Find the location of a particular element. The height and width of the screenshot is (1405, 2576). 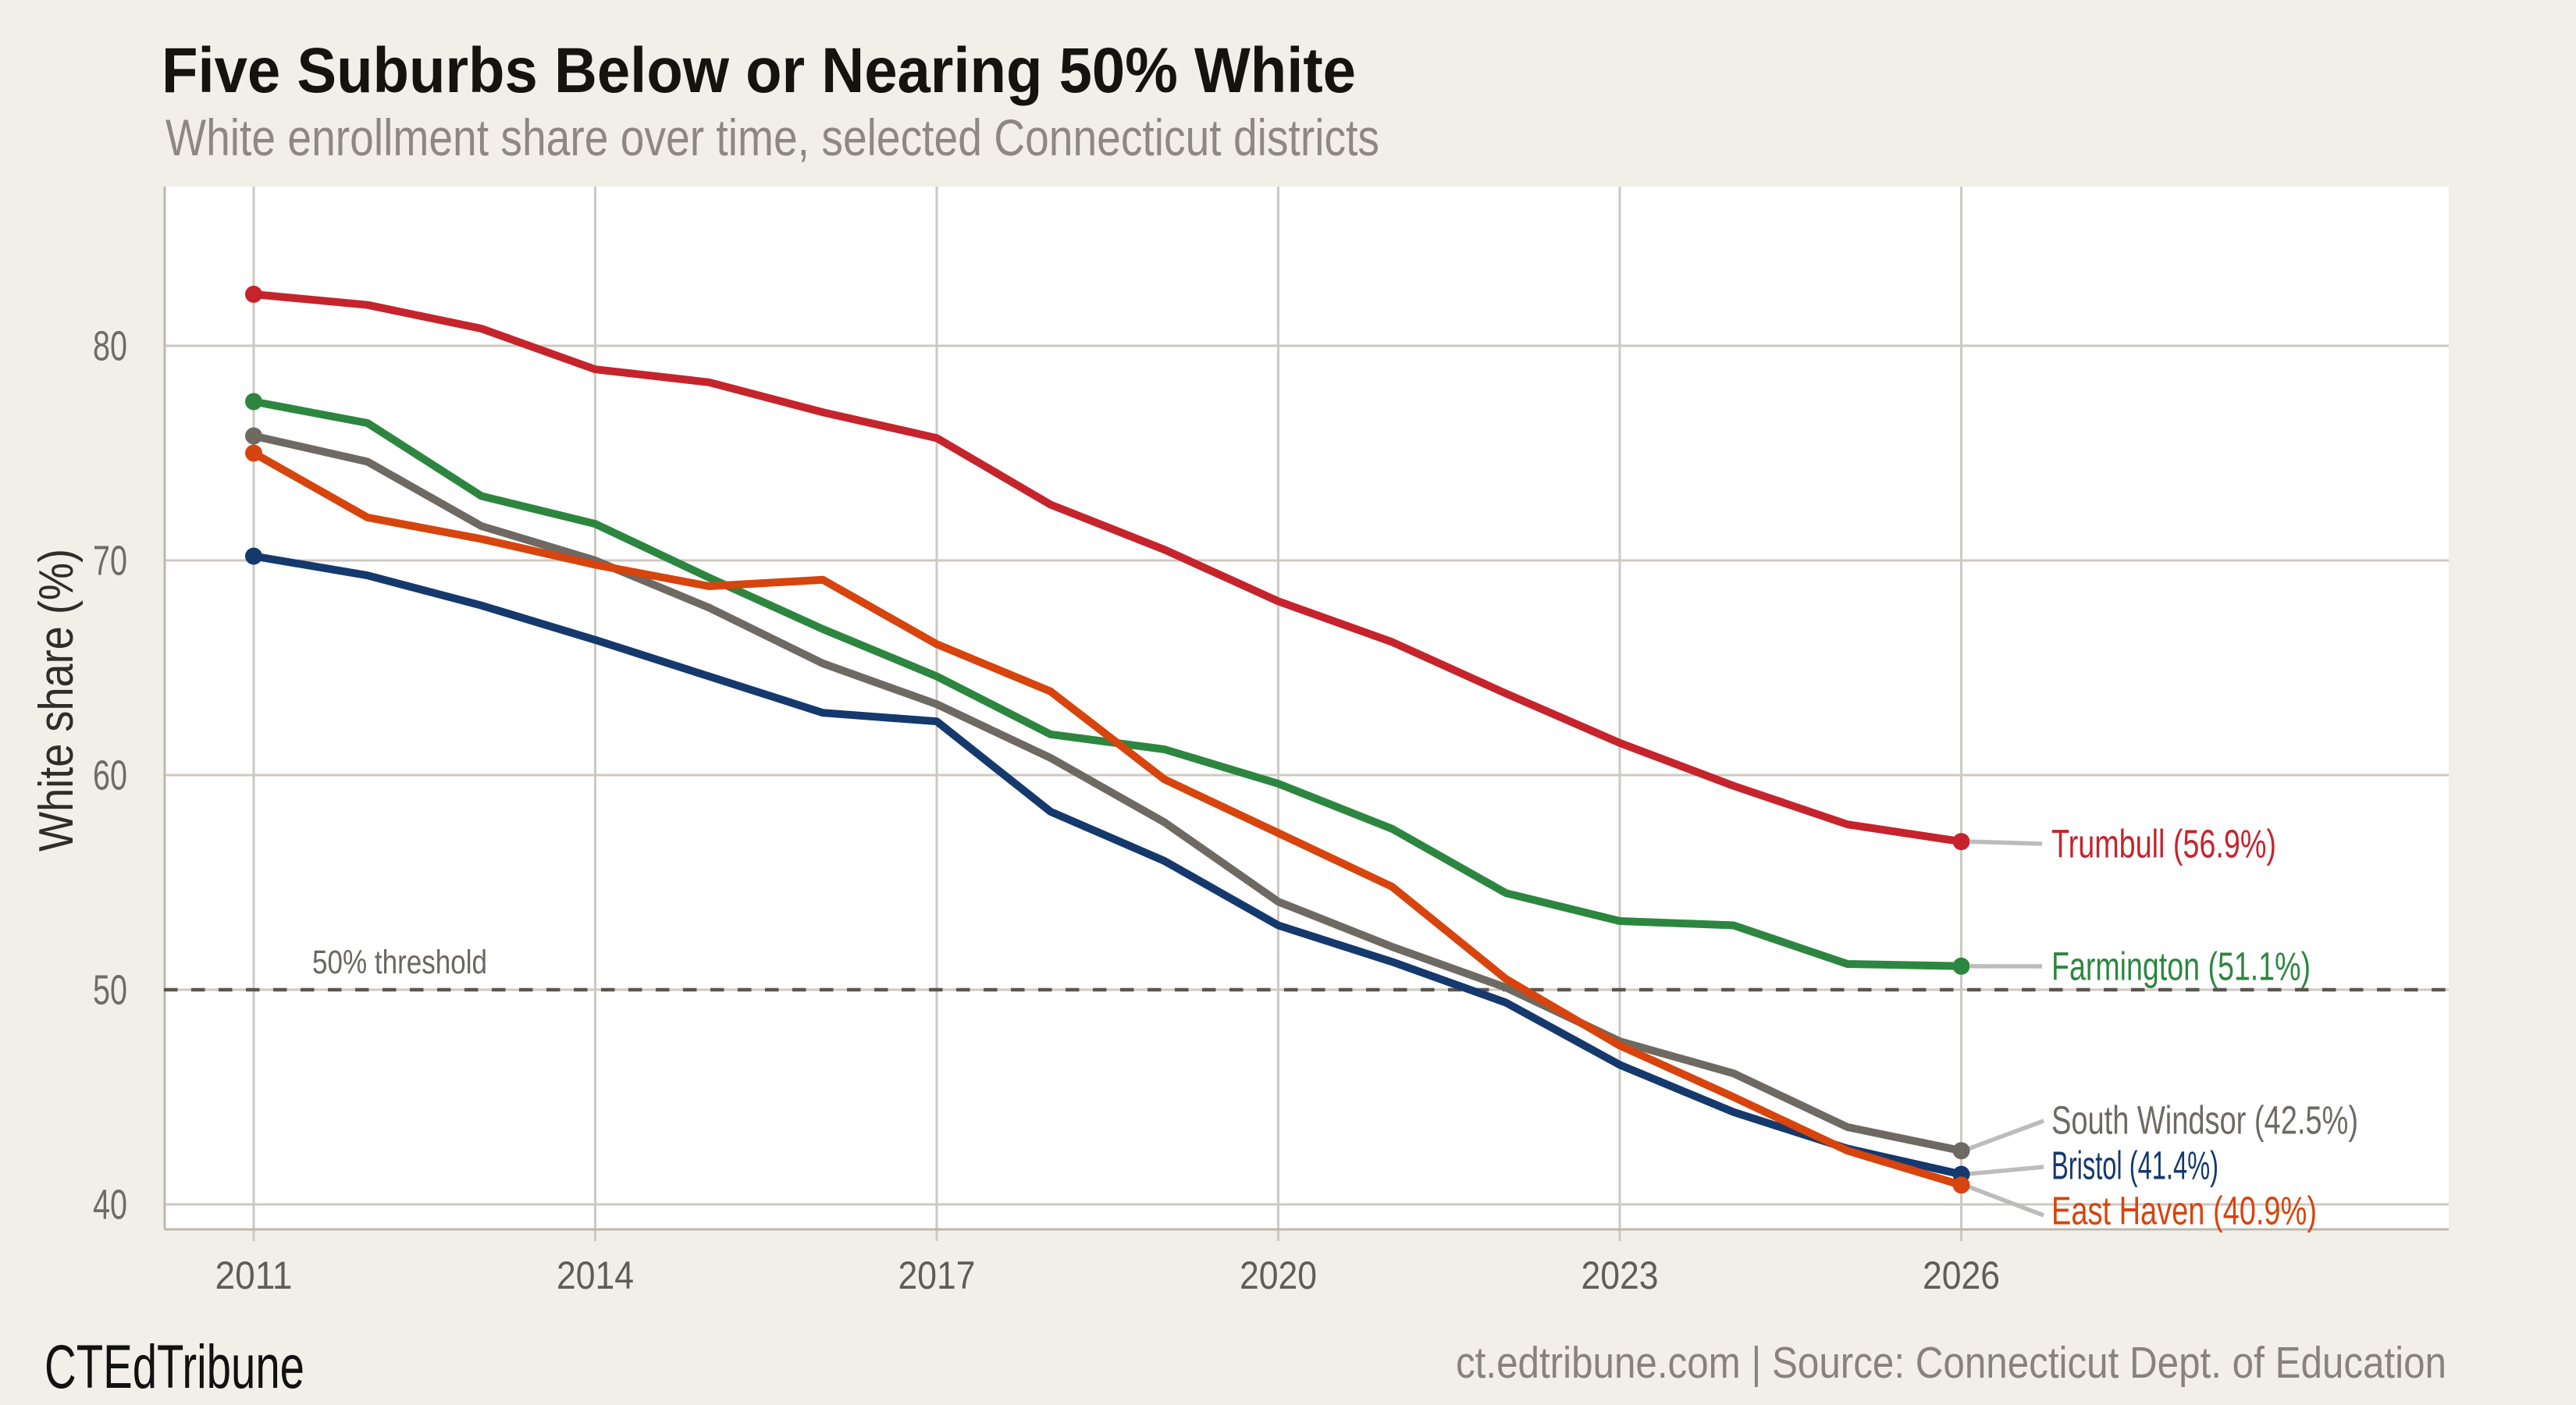

svg-text: 2023 is located at coordinates (1620, 1276).